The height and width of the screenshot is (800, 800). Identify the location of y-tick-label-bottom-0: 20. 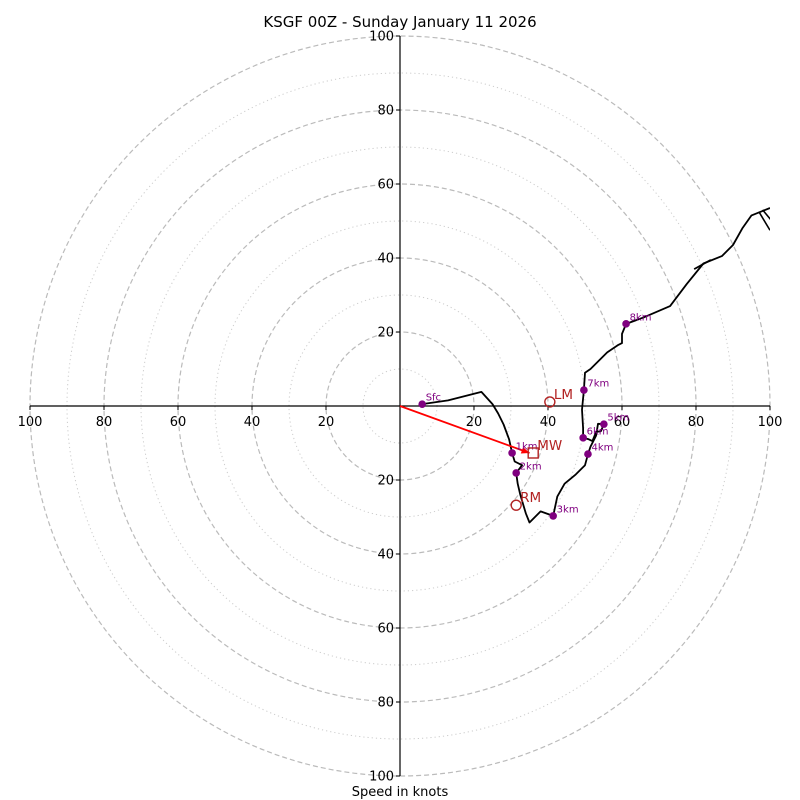
(385, 481).